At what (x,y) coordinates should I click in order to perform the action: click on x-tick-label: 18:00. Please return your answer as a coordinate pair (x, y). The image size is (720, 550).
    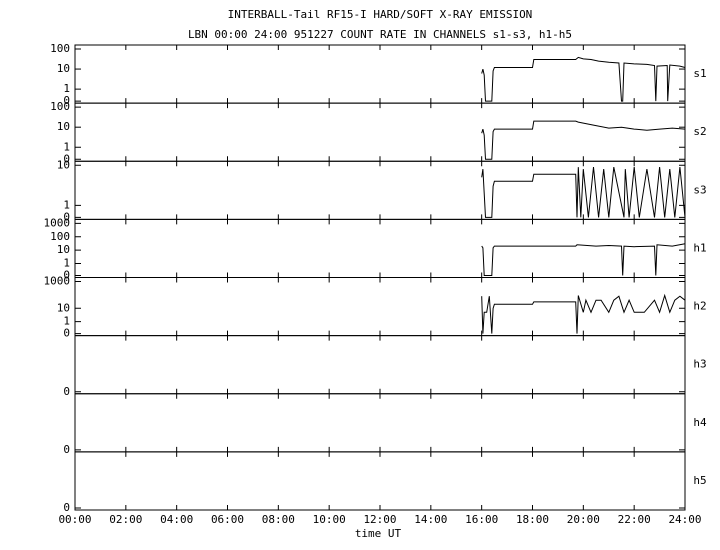
    Looking at the image, I should click on (532, 519).